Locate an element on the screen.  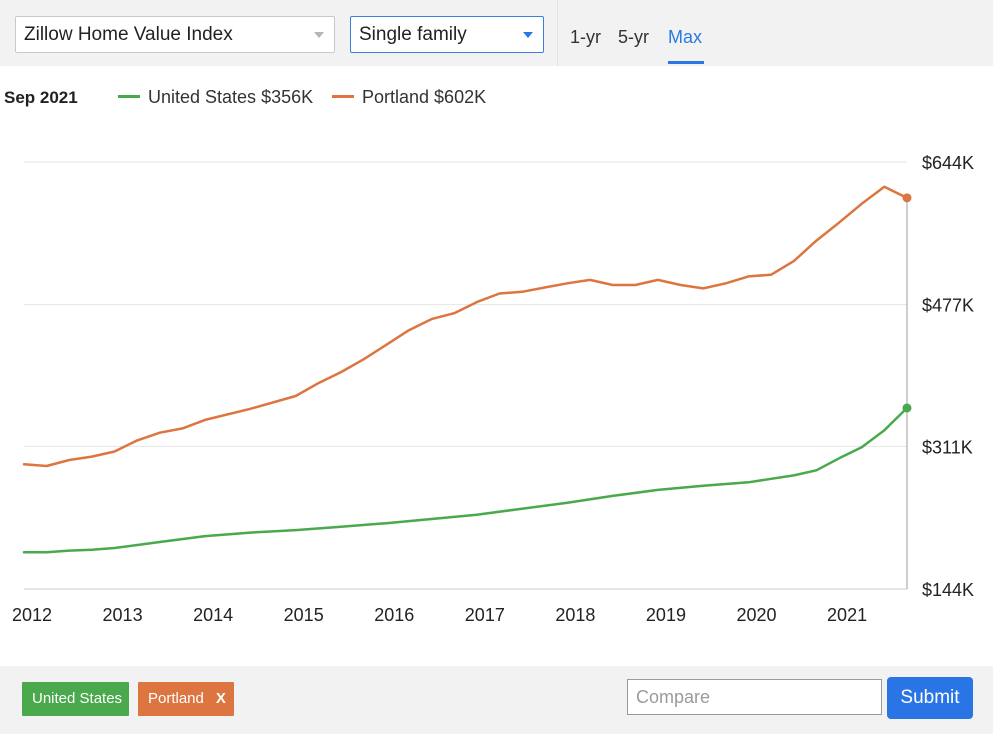
x-tick-label: 2020 is located at coordinates (756, 615).